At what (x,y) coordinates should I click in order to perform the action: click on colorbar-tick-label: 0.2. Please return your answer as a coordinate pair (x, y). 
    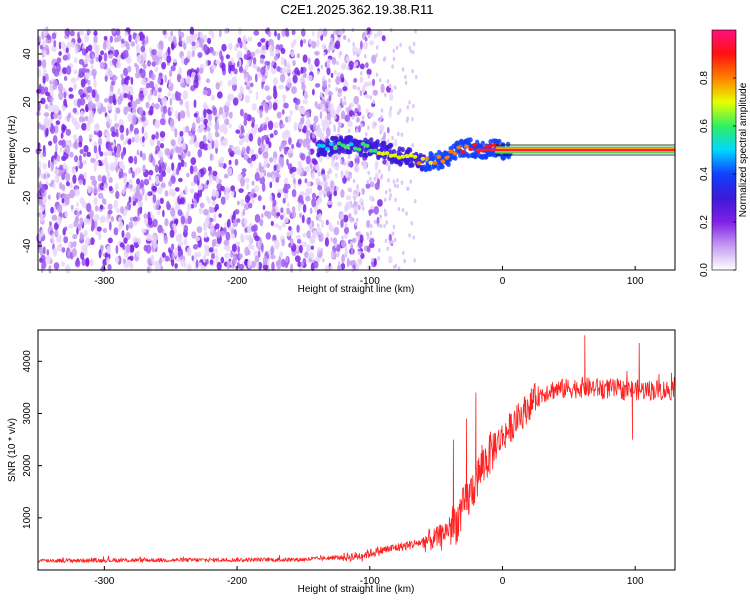
    Looking at the image, I should click on (704, 222).